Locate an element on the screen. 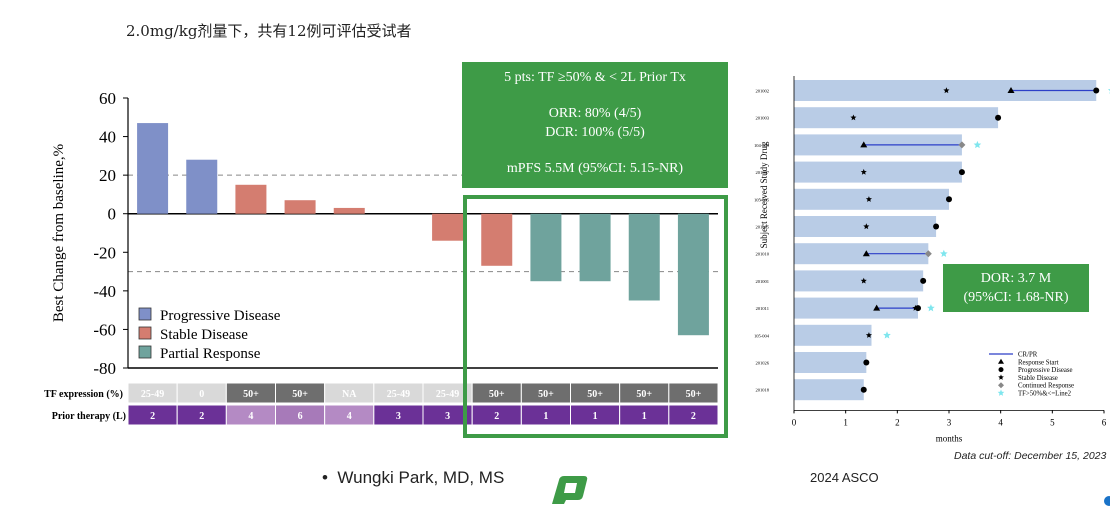  swimmer-legend-label: Progressive Disease is located at coordinates (1045, 370).